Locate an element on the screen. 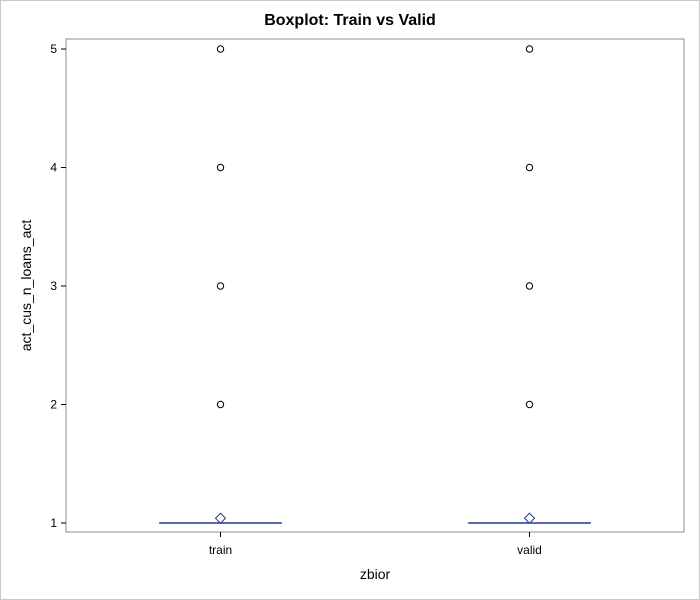  y-tick-label: 2 is located at coordinates (53, 405).